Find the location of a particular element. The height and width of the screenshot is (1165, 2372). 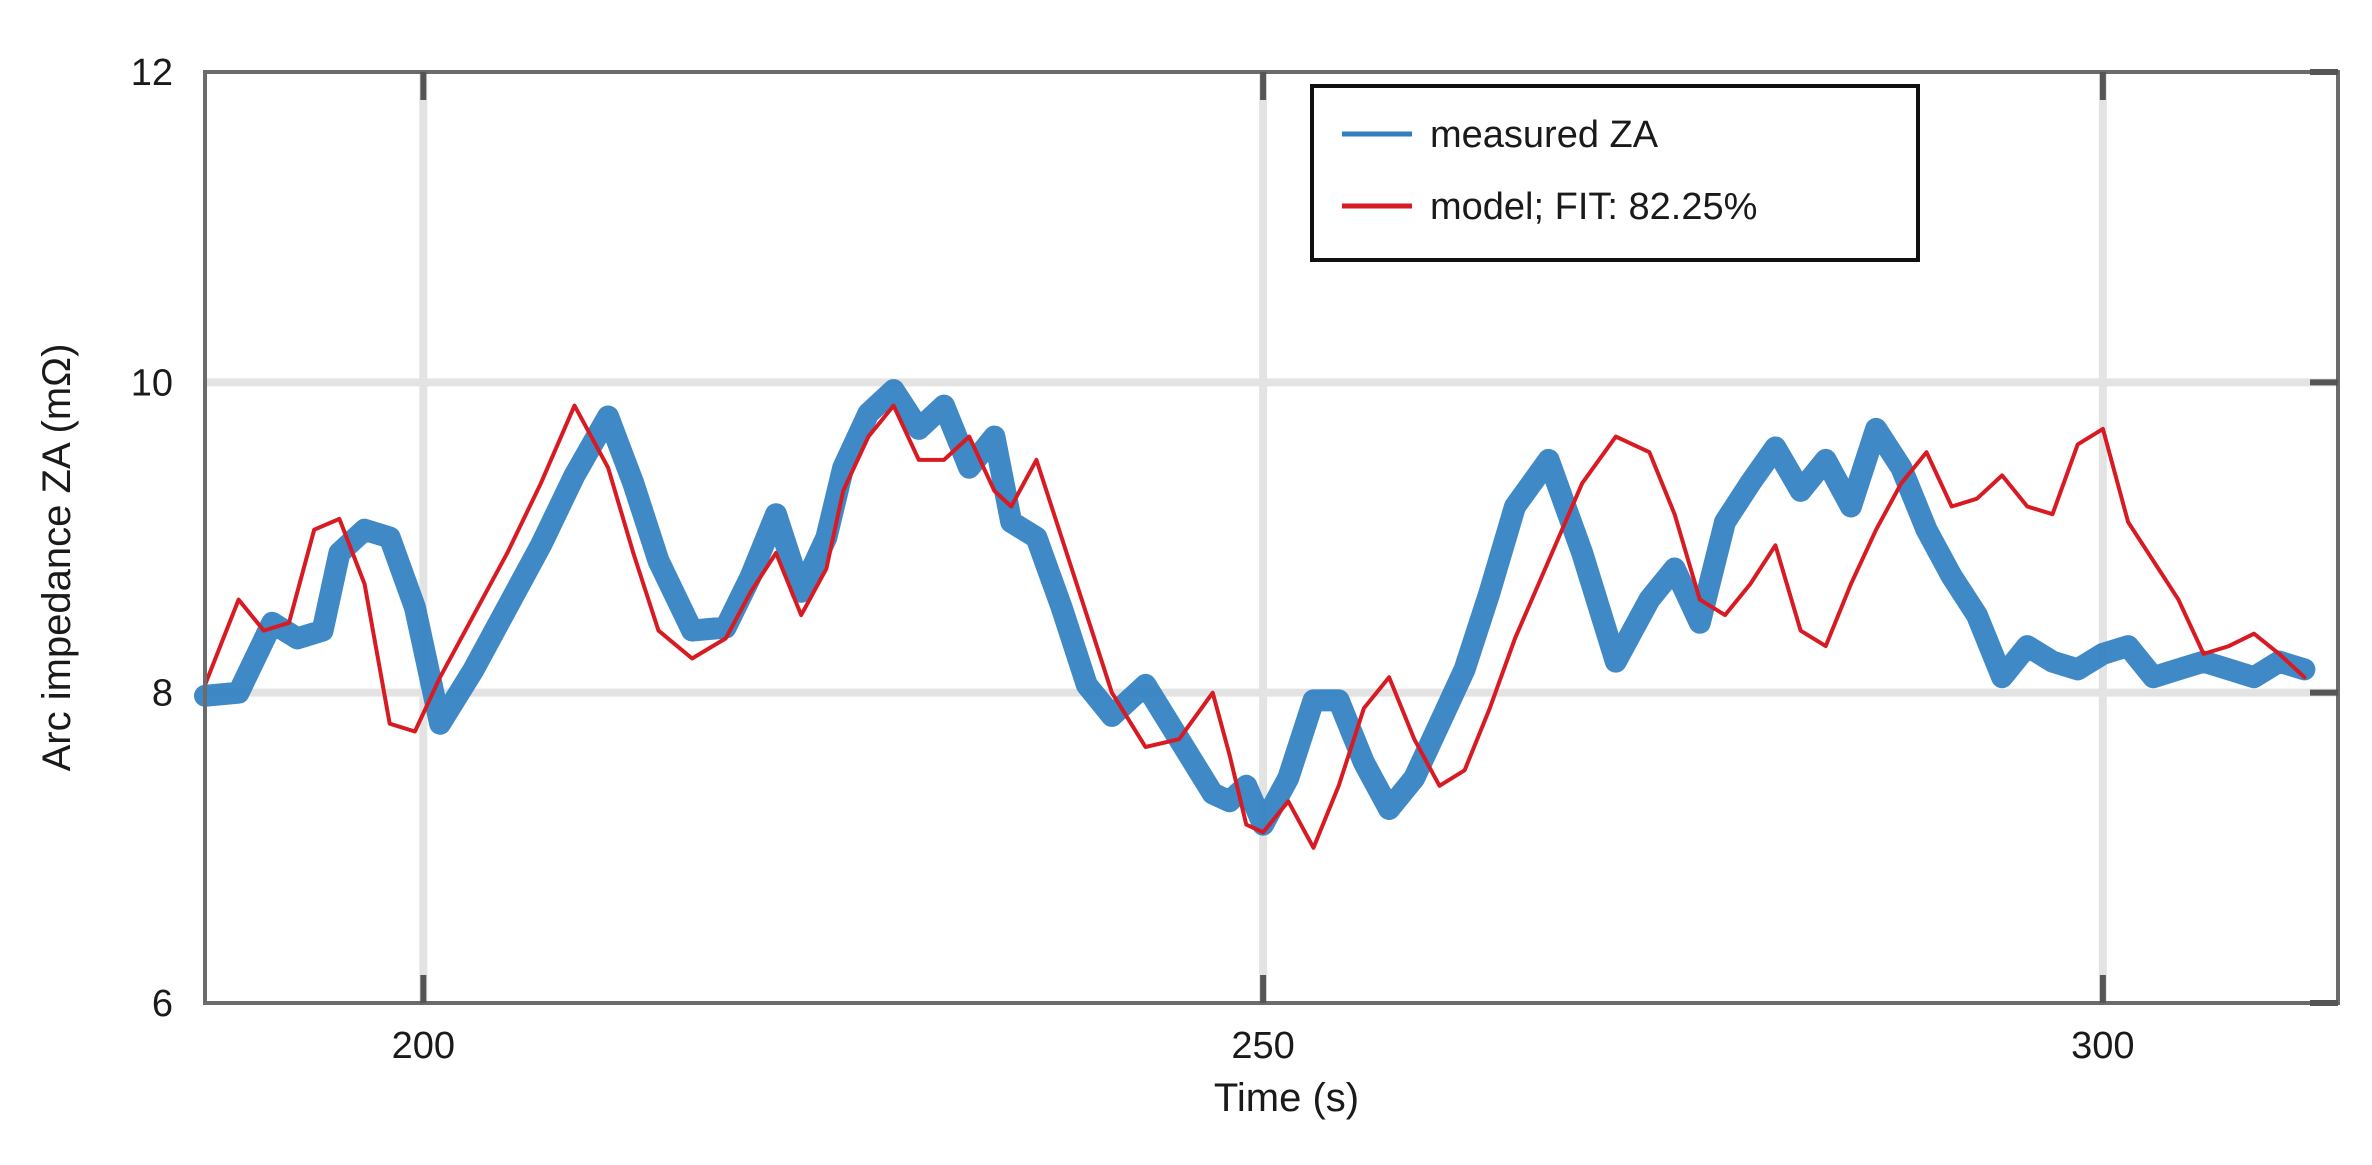

y-tick-label: 12 is located at coordinates (152, 73).